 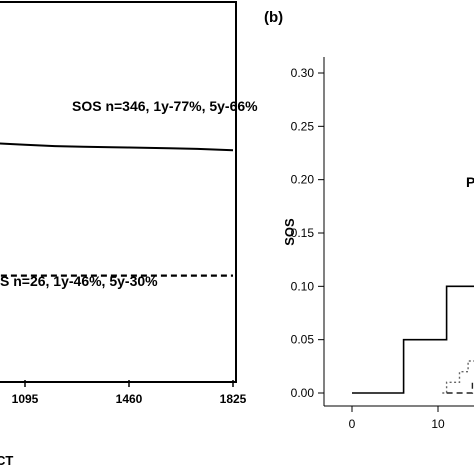 I want to click on right-y-tick-label-0: 0.00, so click(x=303, y=393).